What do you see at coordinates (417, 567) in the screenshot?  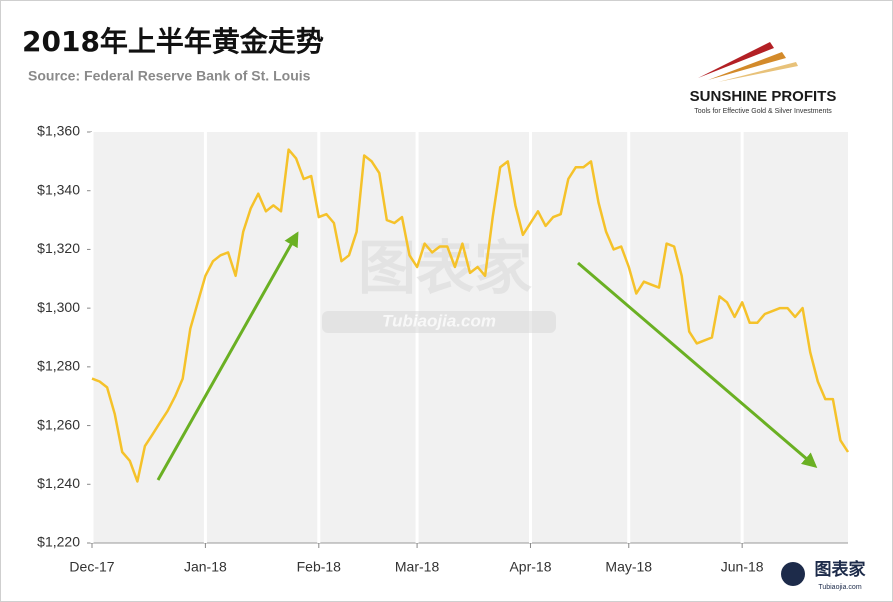 I see `x-tick-label: Mar-18` at bounding box center [417, 567].